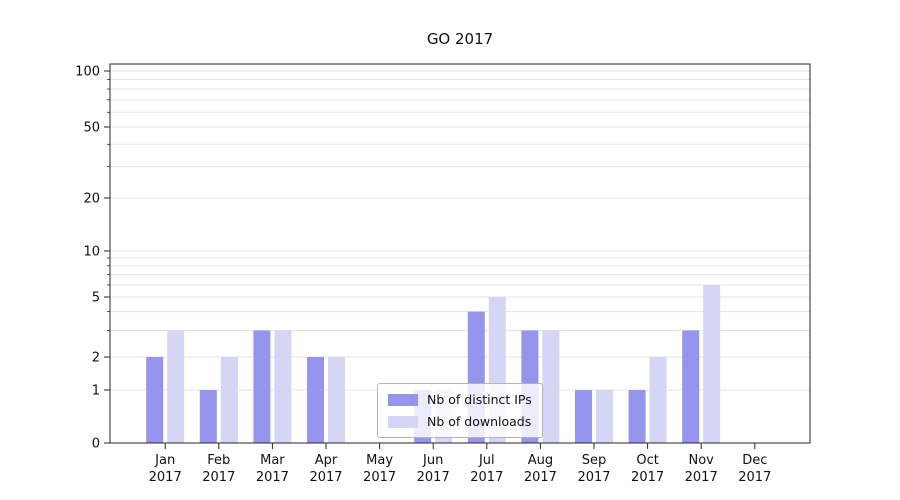  What do you see at coordinates (91, 252) in the screenshot?
I see `y-tick-label: 10` at bounding box center [91, 252].